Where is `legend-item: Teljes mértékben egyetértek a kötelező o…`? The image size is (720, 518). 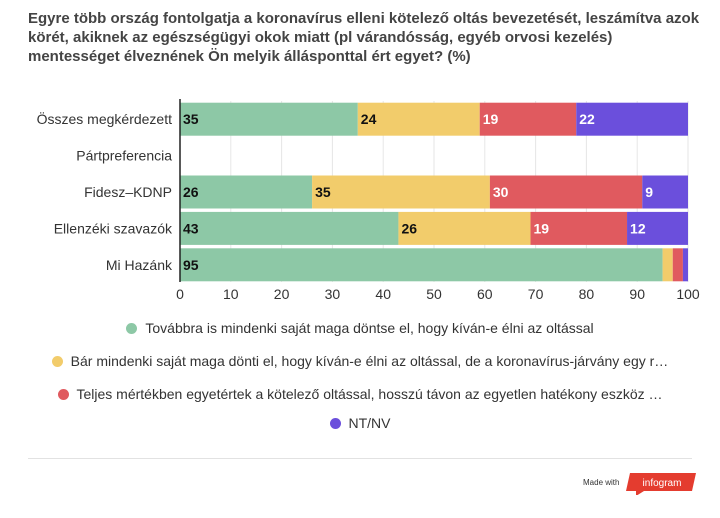
legend-item: Teljes mértékben egyetértek a kötelező o… is located at coordinates (360, 394).